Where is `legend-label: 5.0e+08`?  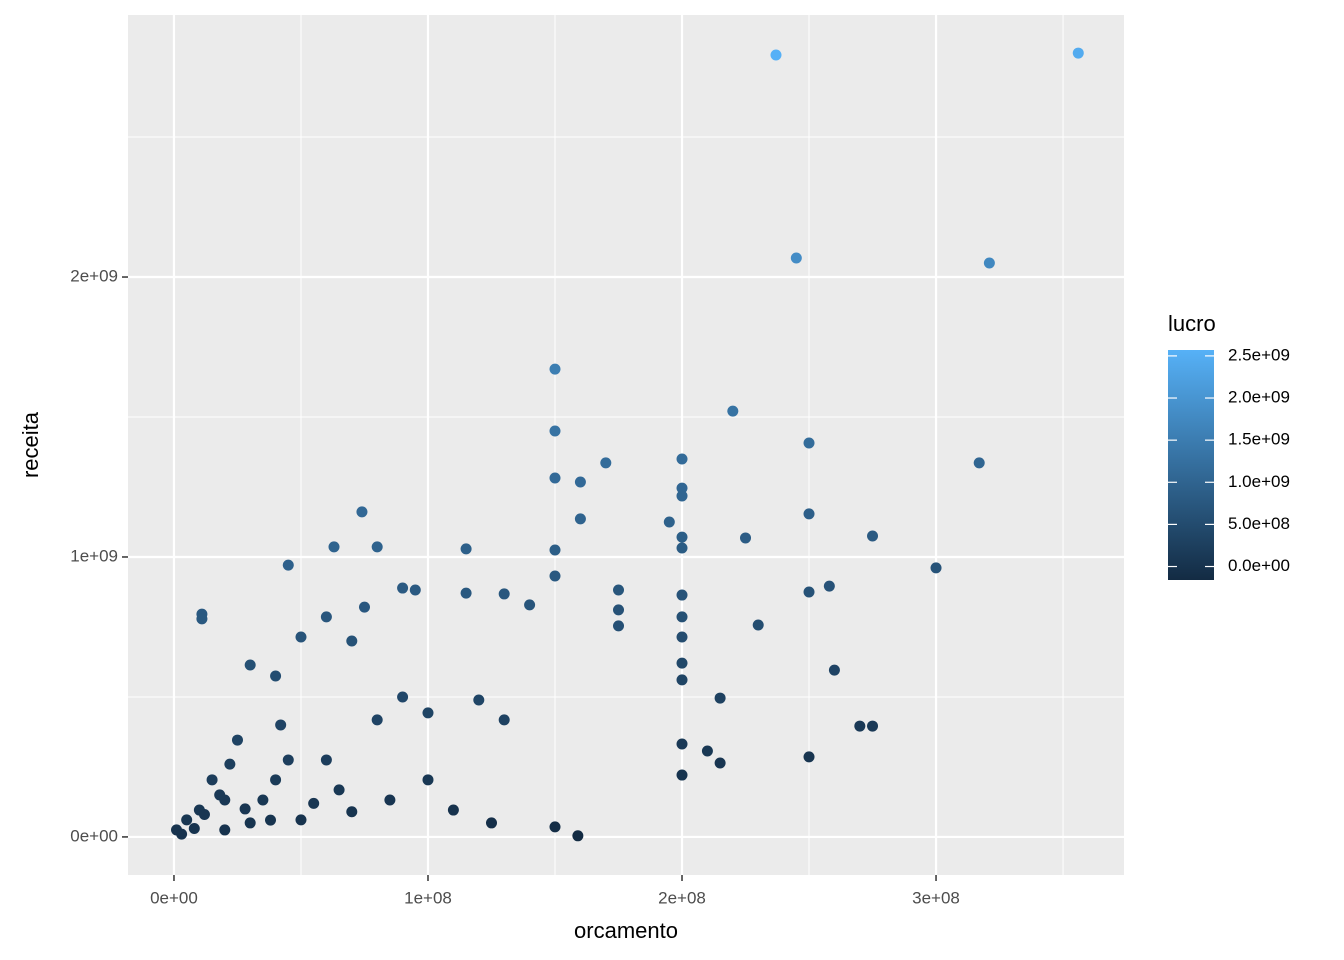
legend-label: 5.0e+08 is located at coordinates (1259, 523).